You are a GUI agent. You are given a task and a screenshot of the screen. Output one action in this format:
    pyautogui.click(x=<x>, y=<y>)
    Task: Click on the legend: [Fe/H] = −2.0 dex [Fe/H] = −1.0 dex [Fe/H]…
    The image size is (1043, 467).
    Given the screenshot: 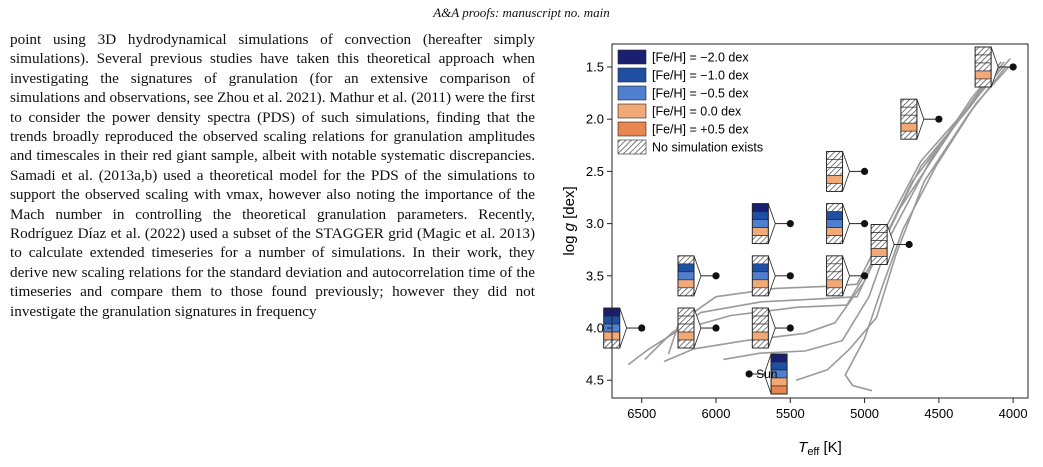 What is the action you would take?
    pyautogui.click(x=690, y=102)
    